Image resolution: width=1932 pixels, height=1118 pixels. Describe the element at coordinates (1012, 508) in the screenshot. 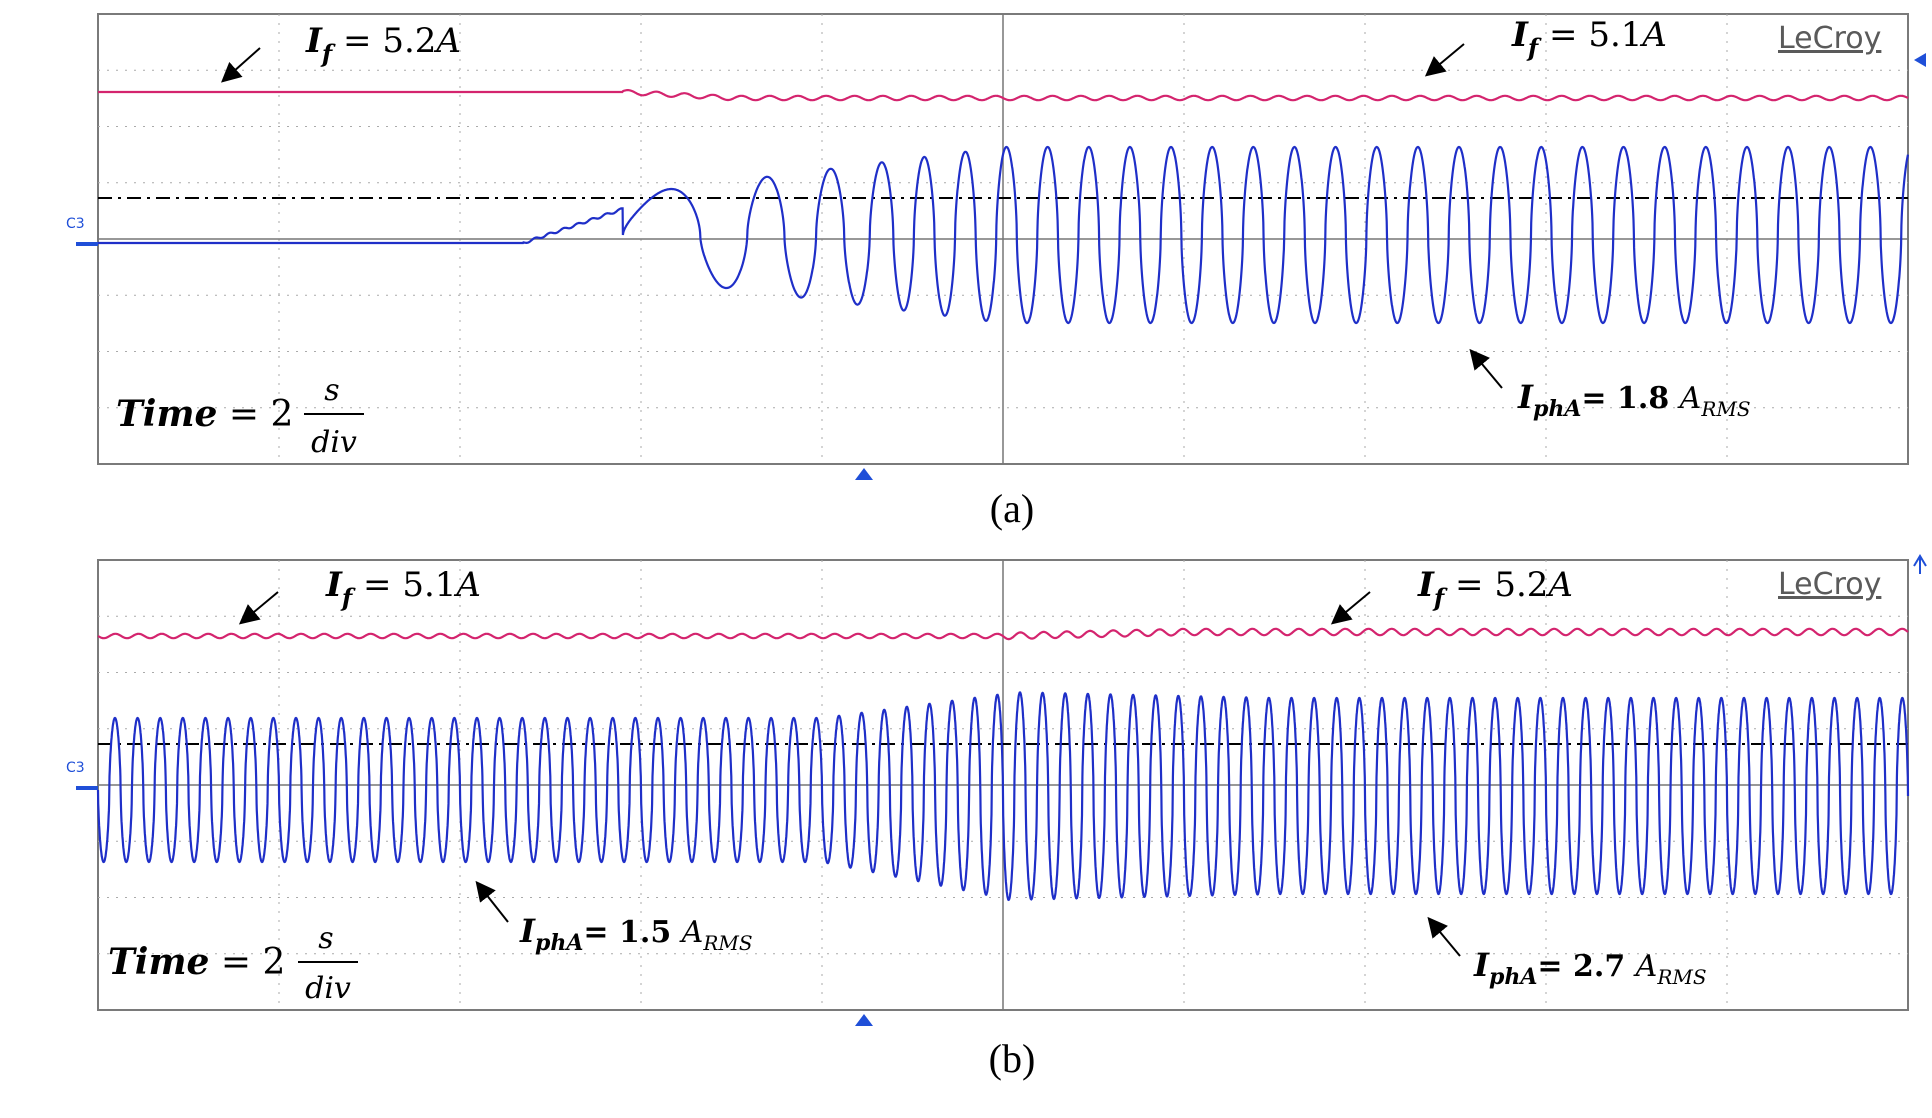

I see `panel-a-caption: (a)` at that location.